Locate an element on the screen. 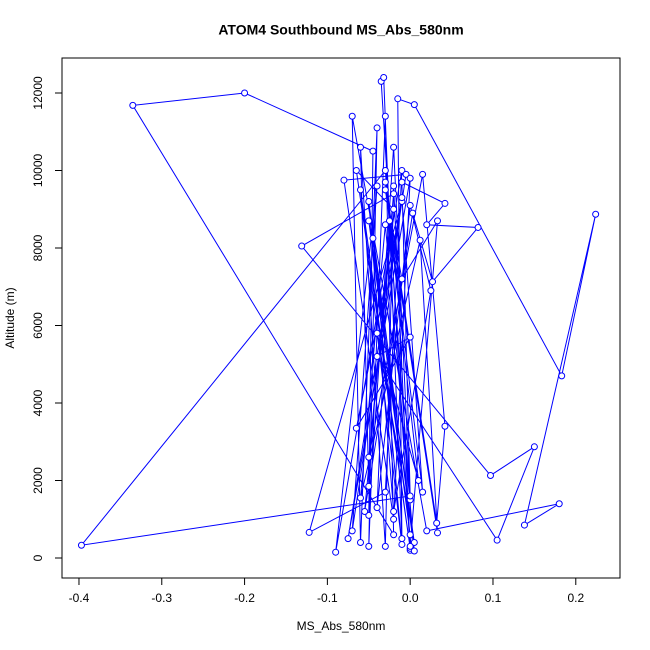  x-axis-label: MS_Abs_580nm is located at coordinates (341, 626).